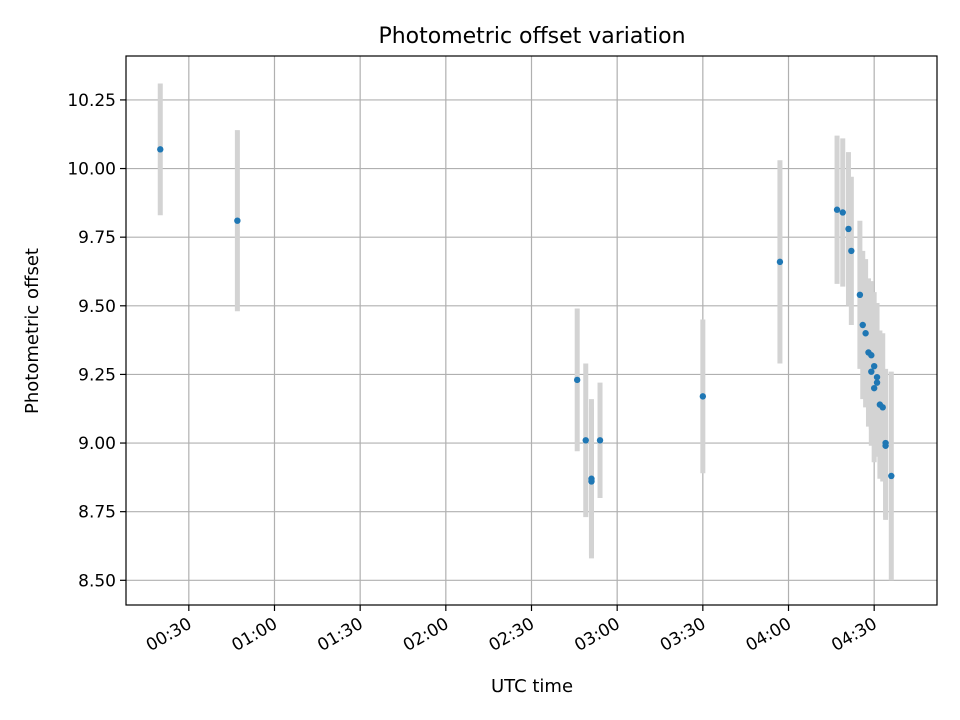  I want to click on y-tick-label: 9.25, so click(97, 375).